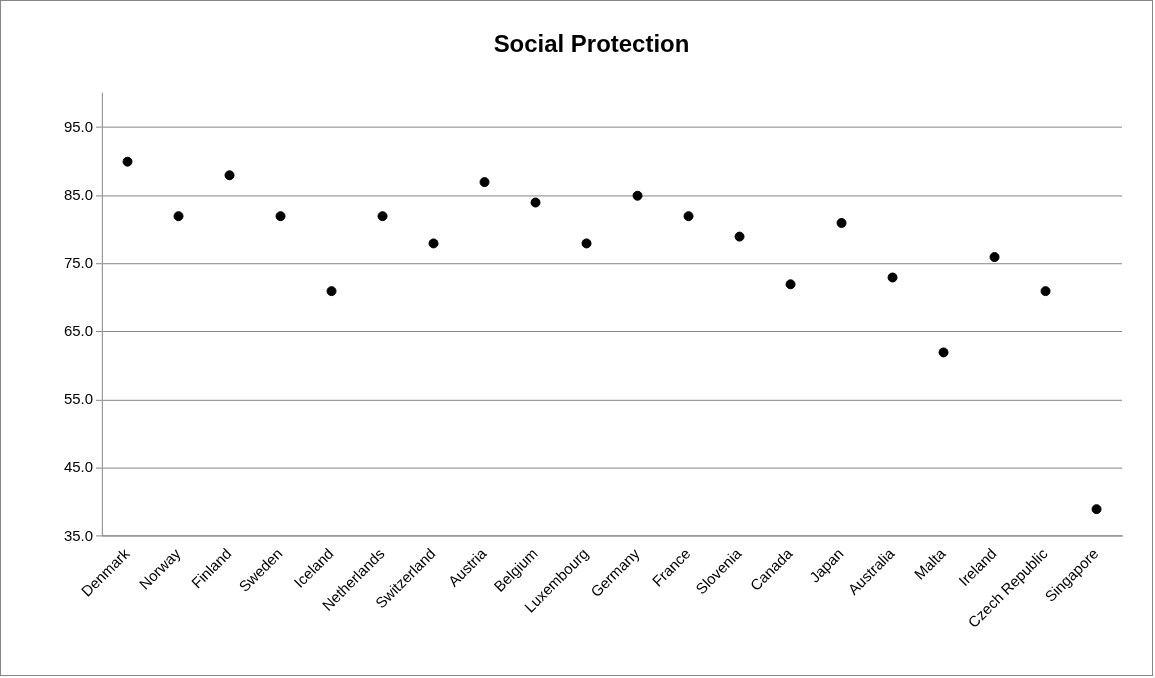  What do you see at coordinates (591, 43) in the screenshot?
I see `chart-title: Social Protection` at bounding box center [591, 43].